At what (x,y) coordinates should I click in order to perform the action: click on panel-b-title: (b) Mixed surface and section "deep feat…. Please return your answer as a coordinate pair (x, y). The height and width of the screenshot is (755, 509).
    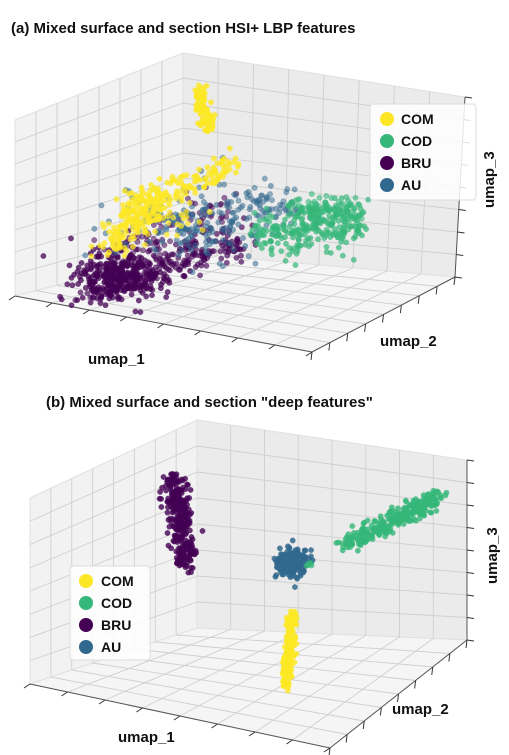
    Looking at the image, I should click on (209, 402).